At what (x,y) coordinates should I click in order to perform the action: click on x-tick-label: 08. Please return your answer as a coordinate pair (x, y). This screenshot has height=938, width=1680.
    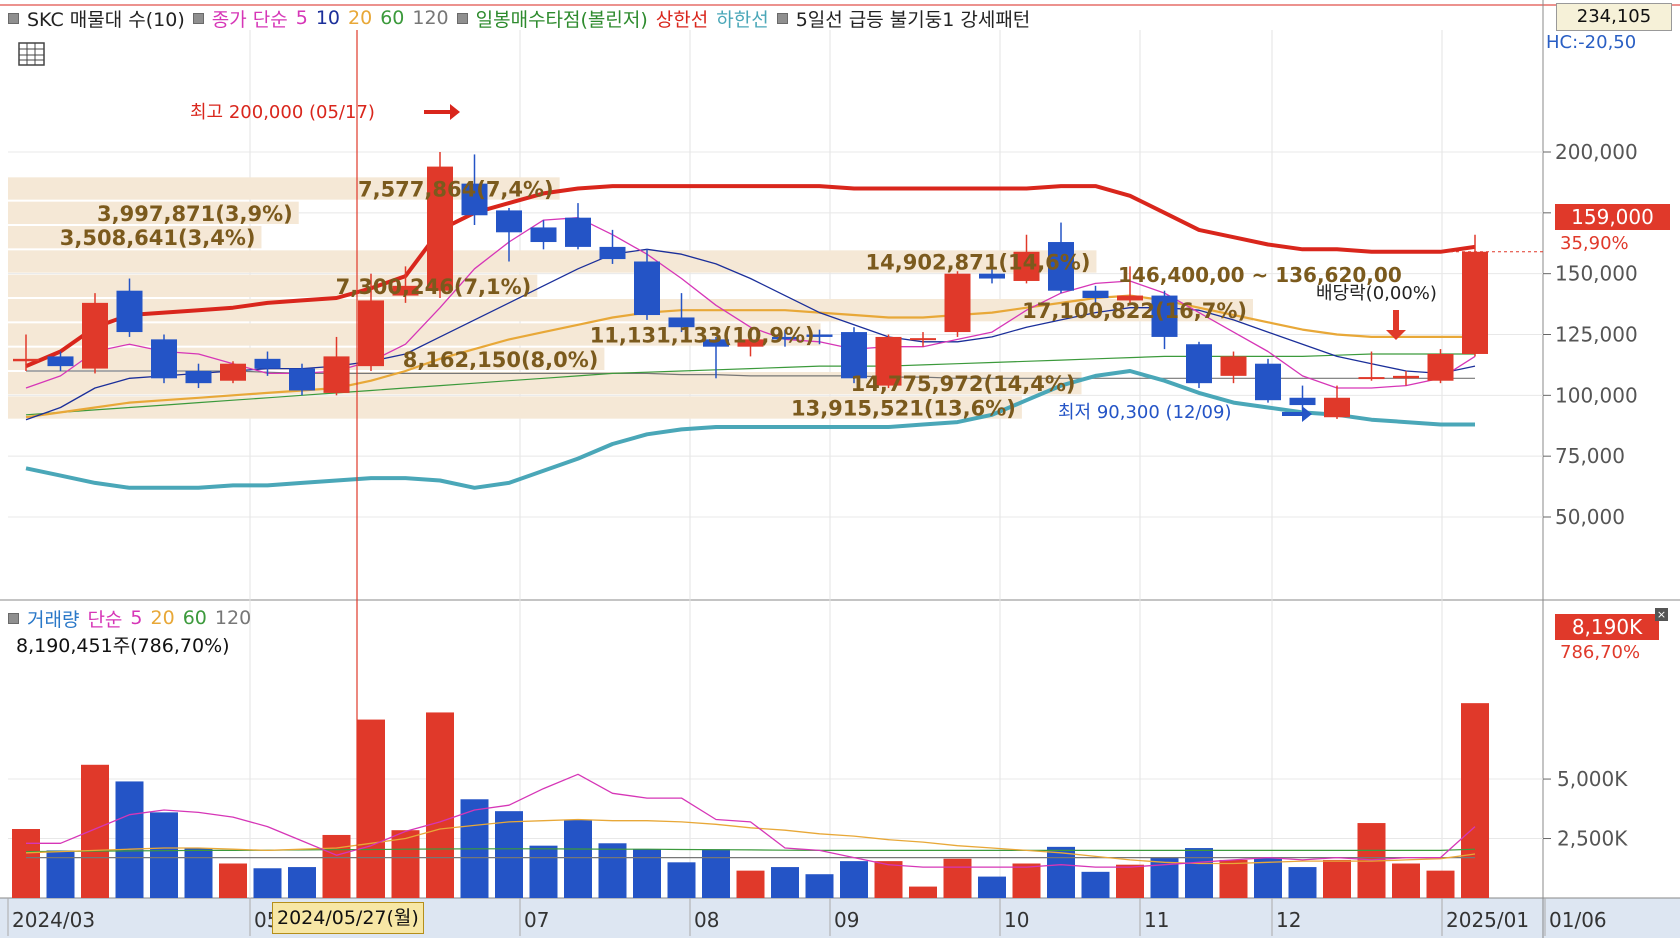
    Looking at the image, I should click on (706, 920).